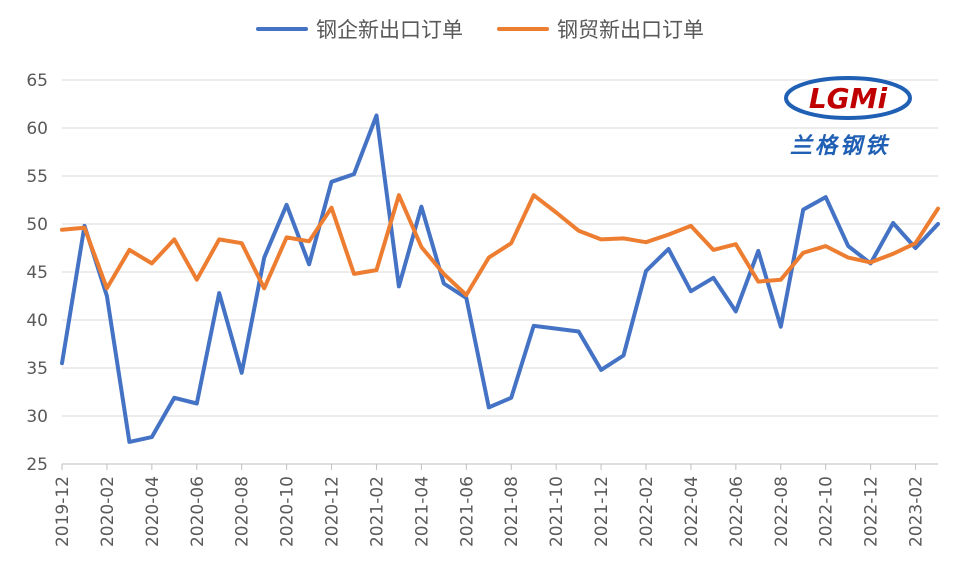 The width and height of the screenshot is (960, 576). What do you see at coordinates (389, 30) in the screenshot?
I see `legend-label-series-1: 钢企新出口订单` at bounding box center [389, 30].